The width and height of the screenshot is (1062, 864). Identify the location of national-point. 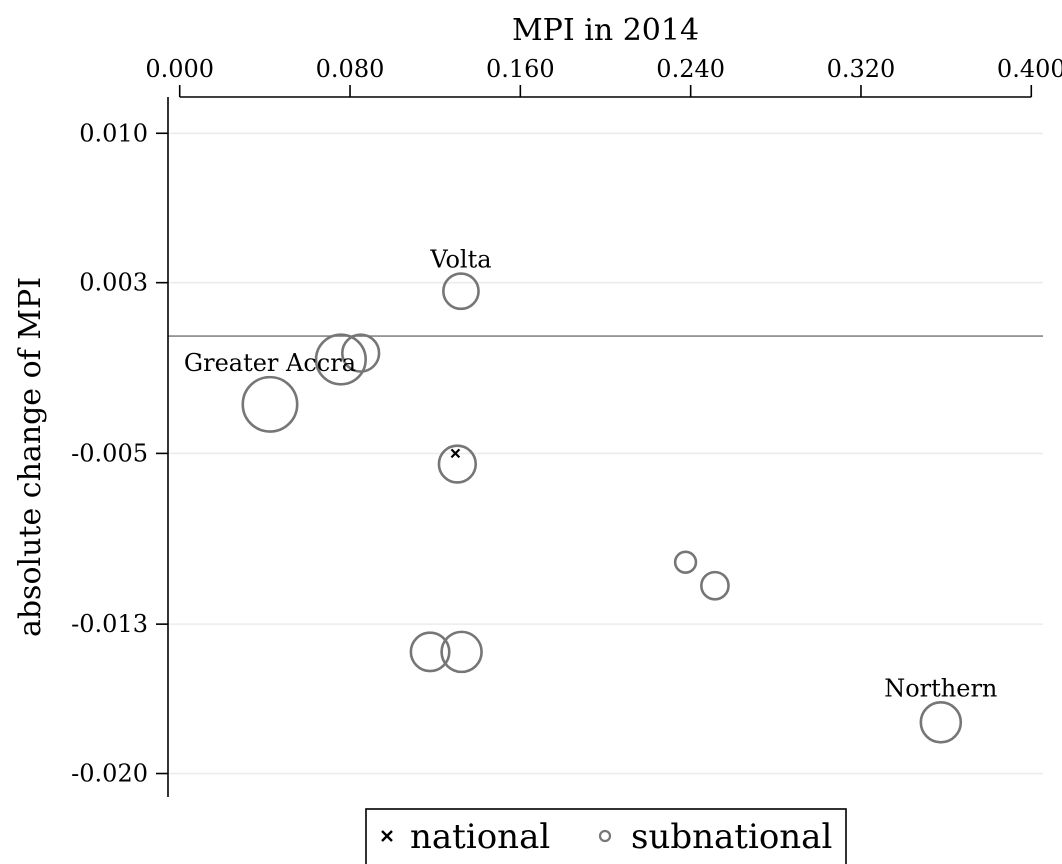
(455, 453).